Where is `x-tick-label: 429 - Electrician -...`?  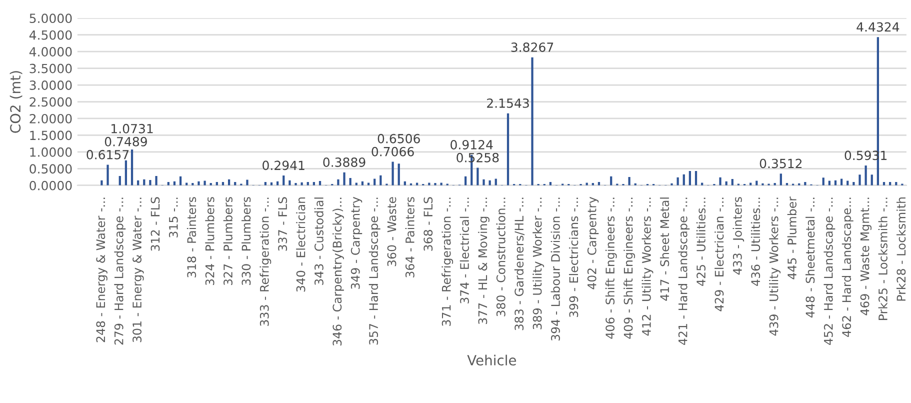
x-tick-label: 429 - Electrician -... is located at coordinates (719, 255).